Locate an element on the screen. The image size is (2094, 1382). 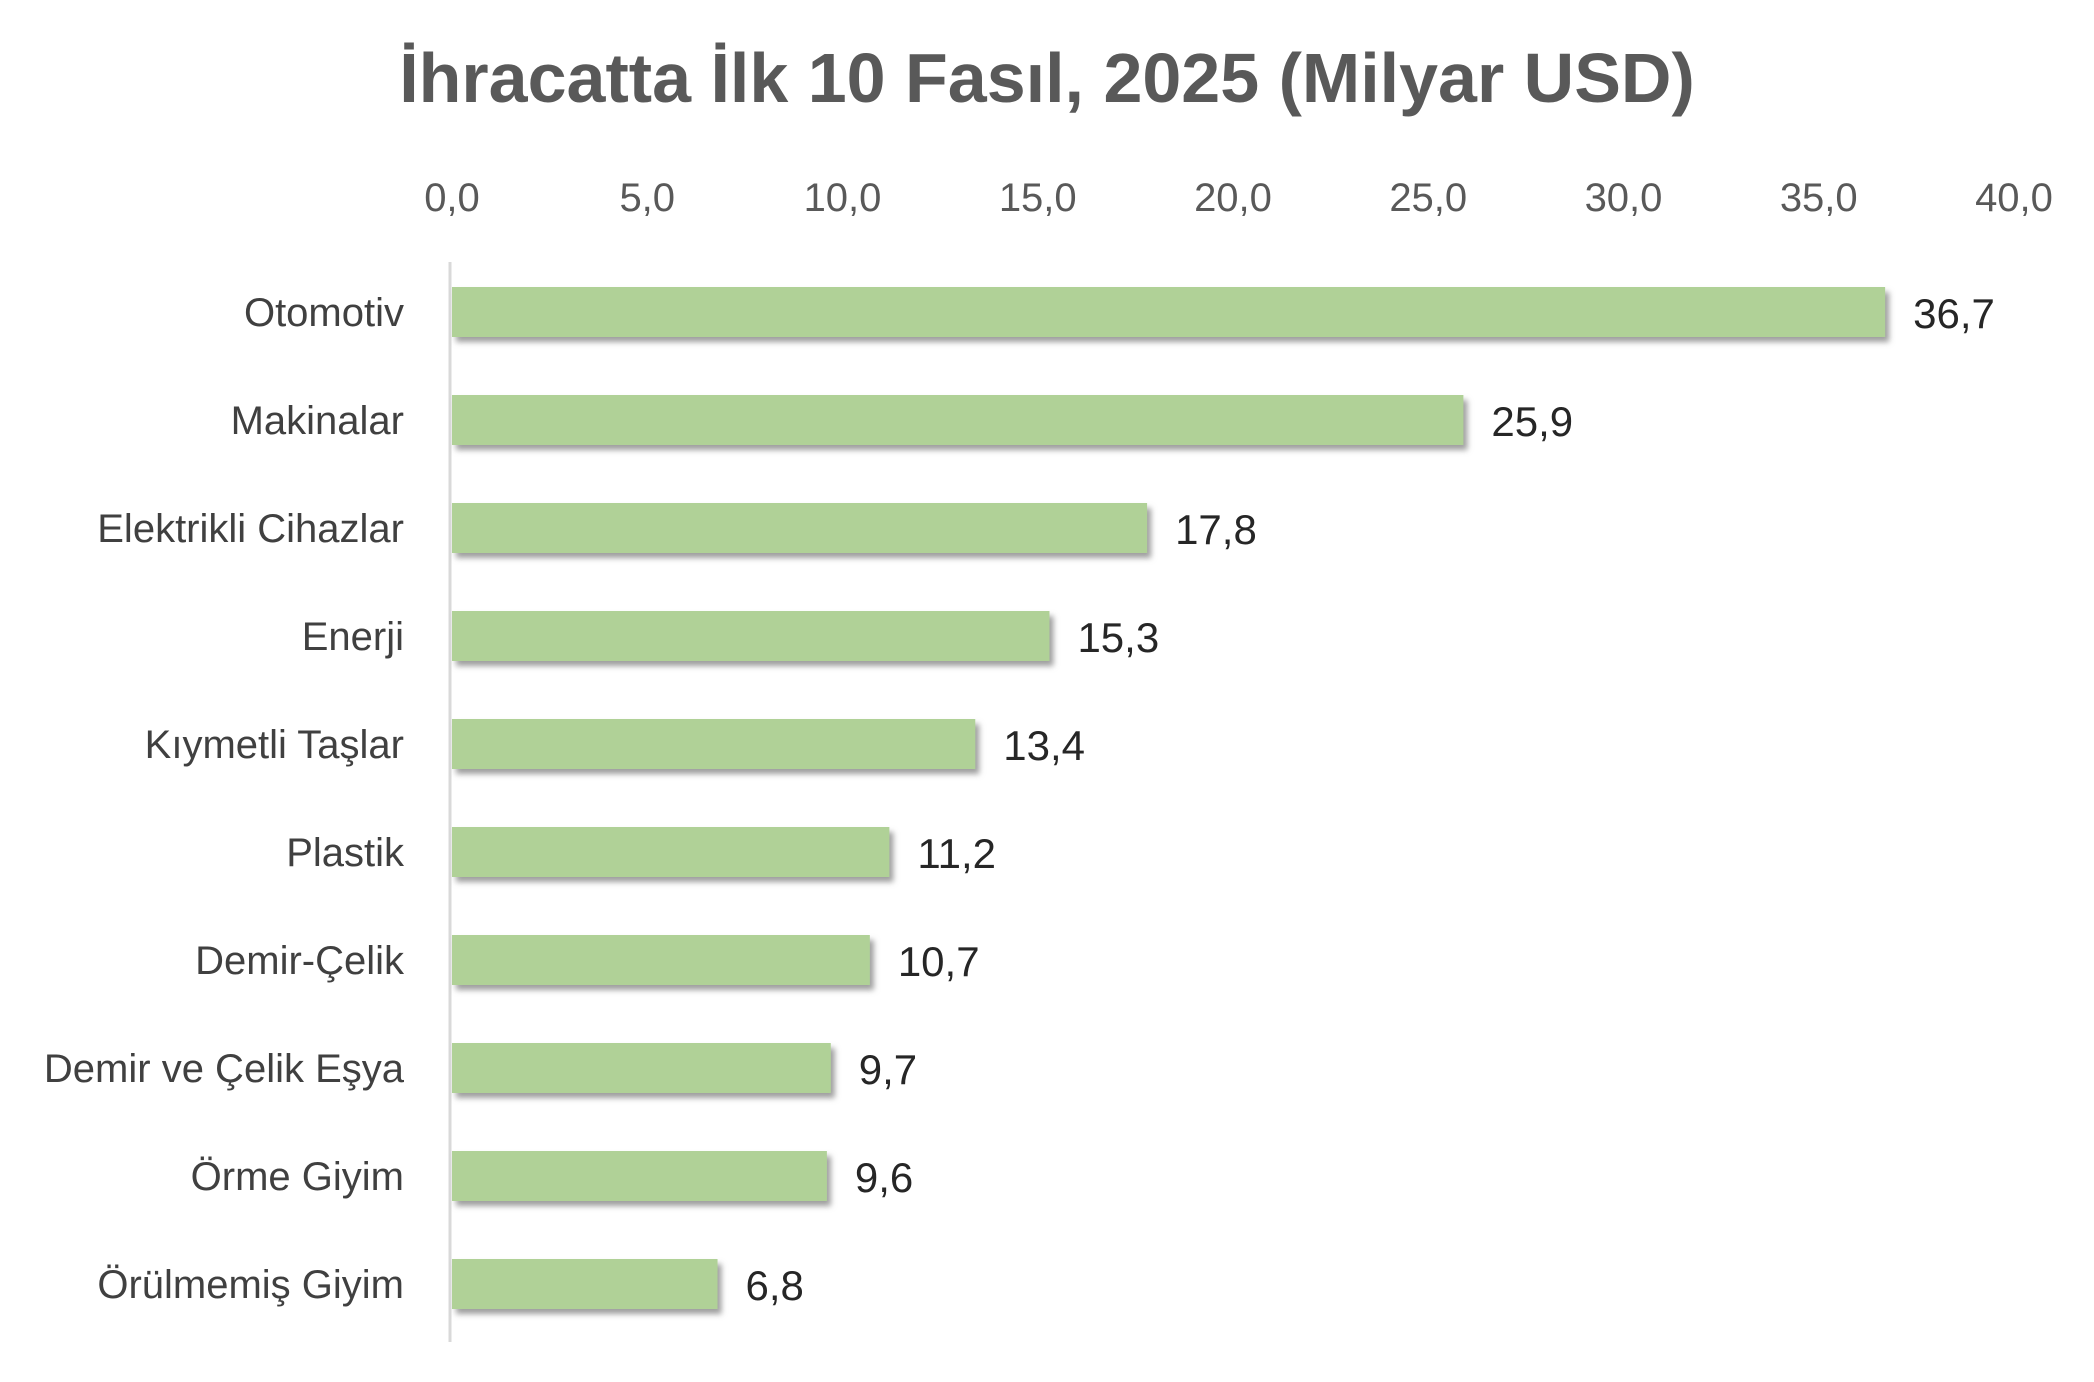
value-label: 25,9 is located at coordinates (1532, 421).